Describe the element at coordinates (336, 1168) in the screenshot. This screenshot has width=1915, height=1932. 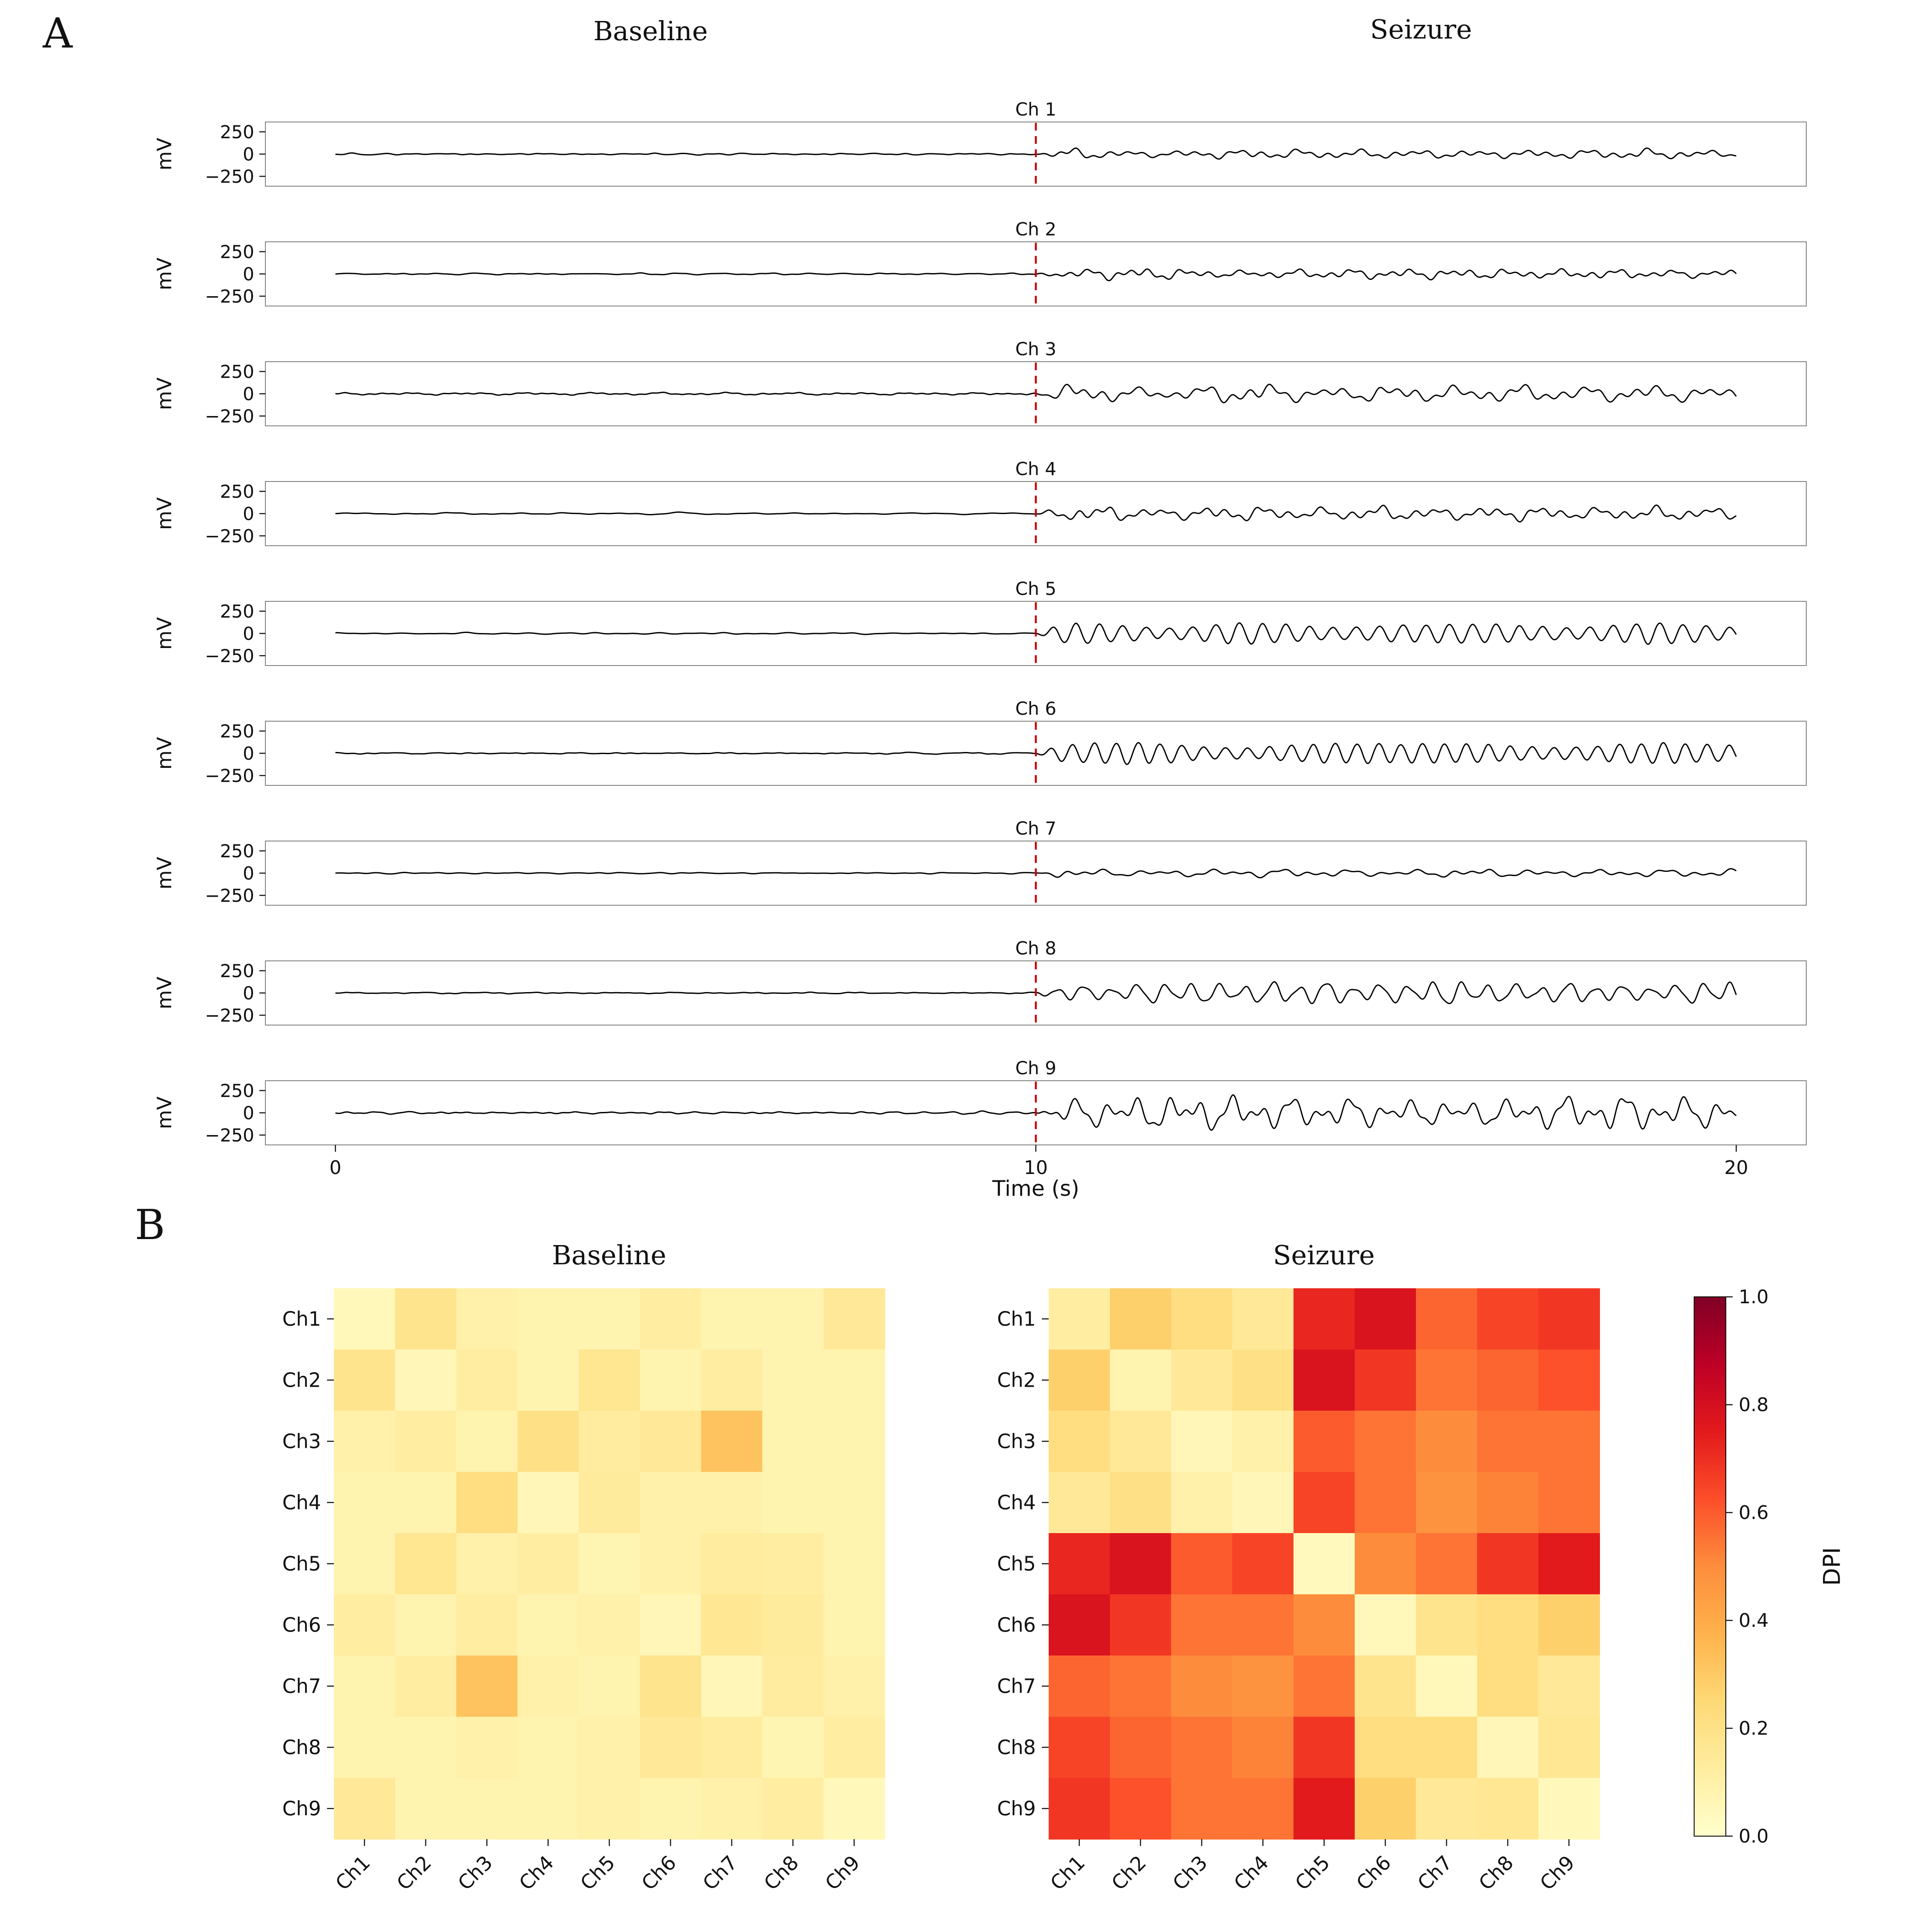
I see `x-tick-label: 0` at that location.